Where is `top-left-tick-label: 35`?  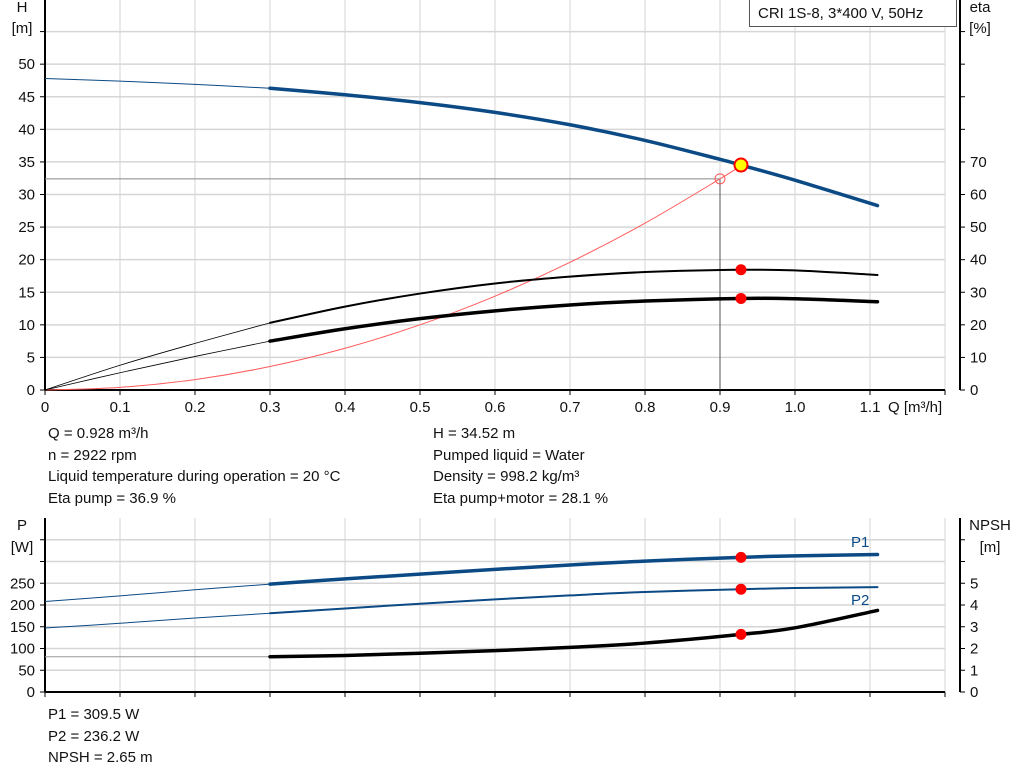 top-left-tick-label: 35 is located at coordinates (26, 162).